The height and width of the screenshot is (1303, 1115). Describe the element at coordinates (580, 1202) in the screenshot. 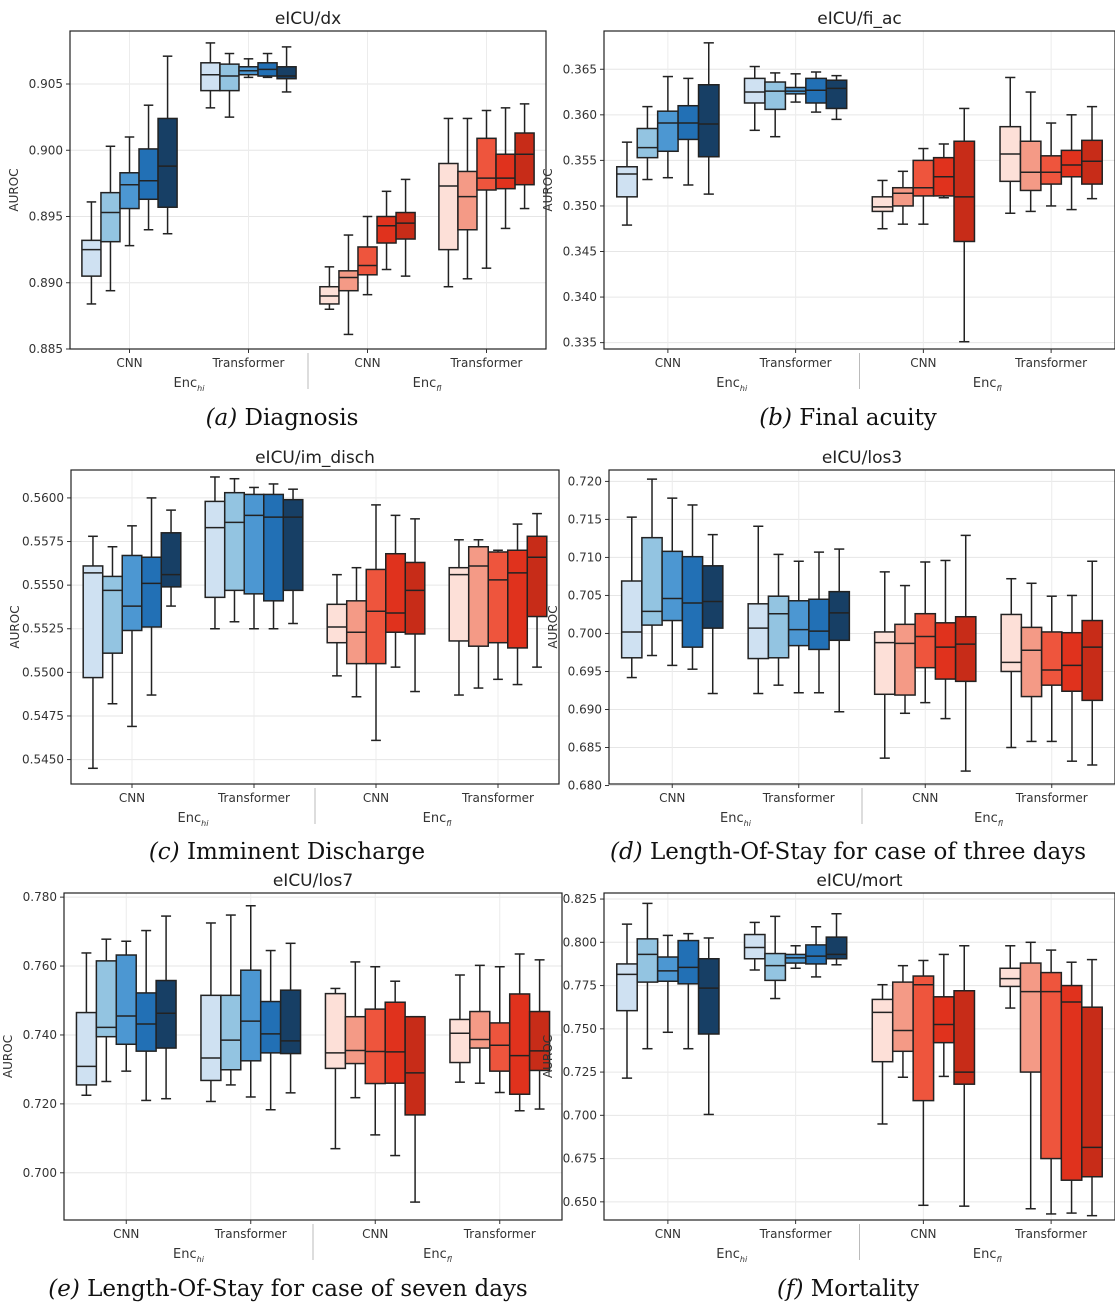

I see `y-tick-label: 0.650` at that location.